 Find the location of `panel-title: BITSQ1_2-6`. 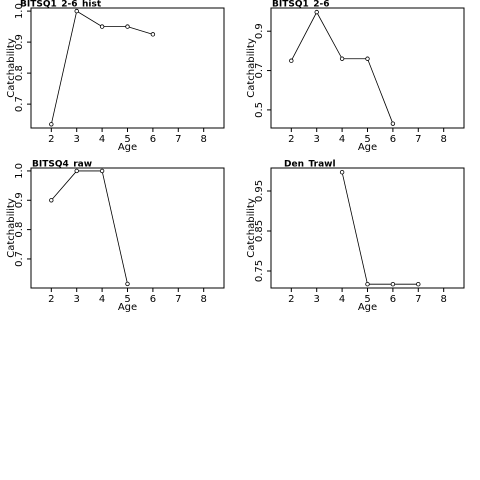

panel-title: BITSQ1_2-6 is located at coordinates (301, 5).